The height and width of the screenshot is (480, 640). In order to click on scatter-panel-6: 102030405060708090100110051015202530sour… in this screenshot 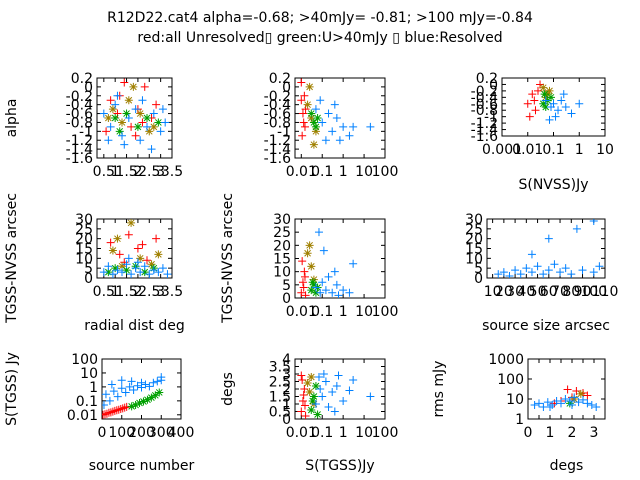, I will do `click(541, 273)`.